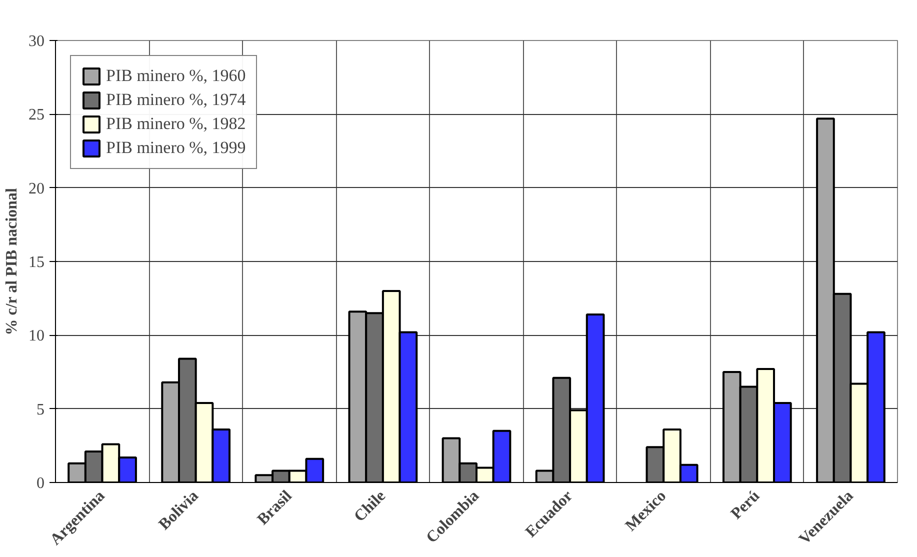 This screenshot has width=917, height=557. What do you see at coordinates (176, 148) in the screenshot?
I see `legend-label: PIB minero %, 1999` at bounding box center [176, 148].